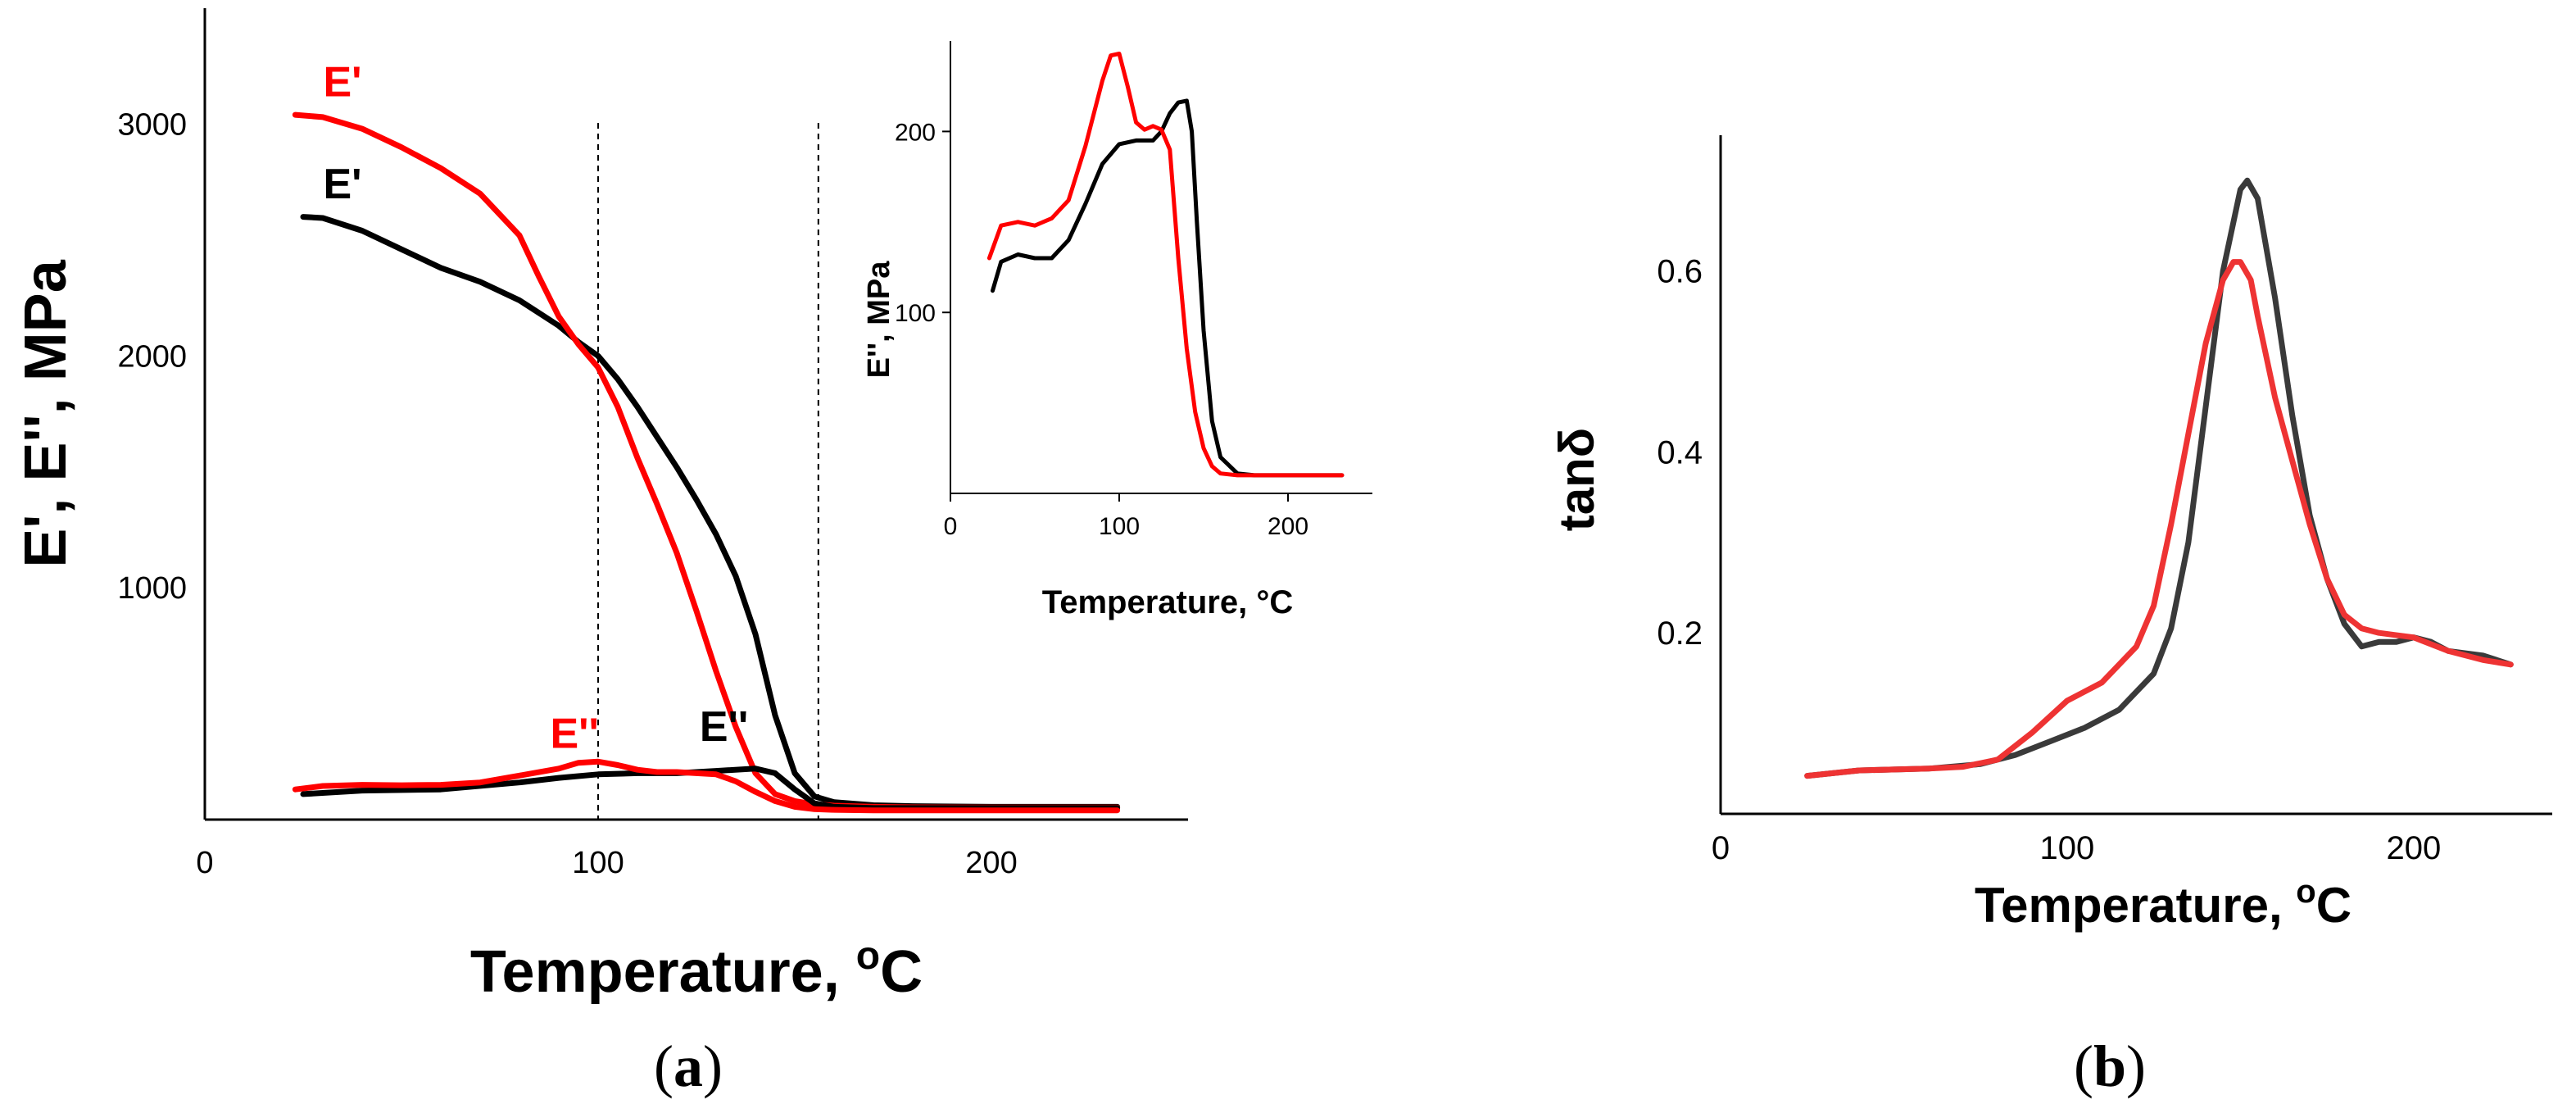 The height and width of the screenshot is (1113, 2576). What do you see at coordinates (2110, 1066) in the screenshot?
I see `panel-label-b: (b)` at bounding box center [2110, 1066].